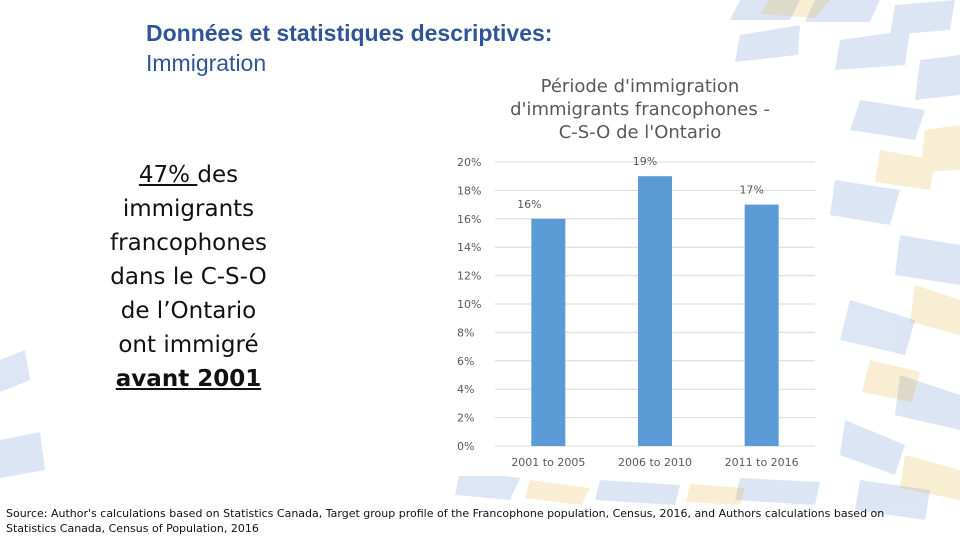 The height and width of the screenshot is (540, 960). I want to click on y-tick-label: 2%, so click(465, 418).